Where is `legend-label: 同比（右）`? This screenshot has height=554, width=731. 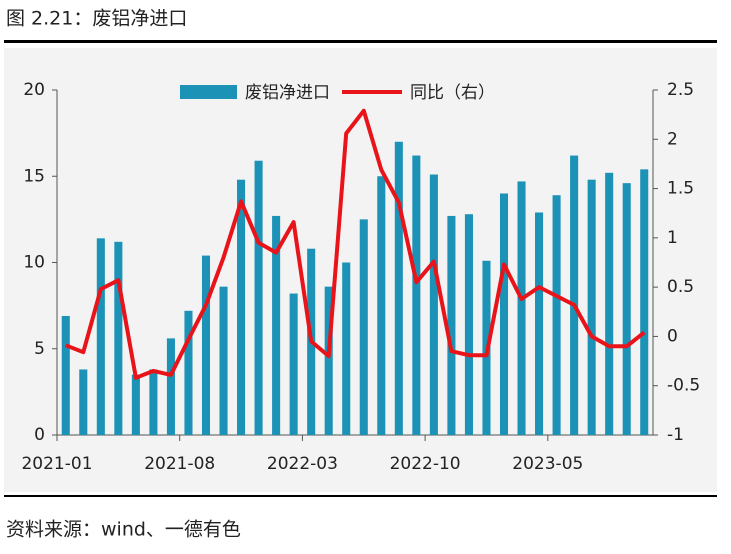 legend-label: 同比（右） is located at coordinates (452, 93).